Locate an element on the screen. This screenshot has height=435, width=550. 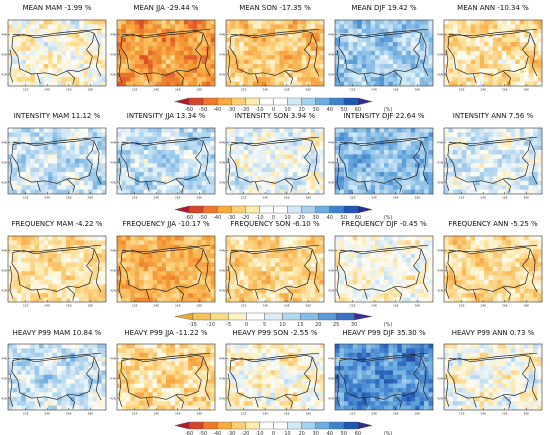
panel-title: HEAVY P99 MAM 10.84 % is located at coordinates (57, 333).